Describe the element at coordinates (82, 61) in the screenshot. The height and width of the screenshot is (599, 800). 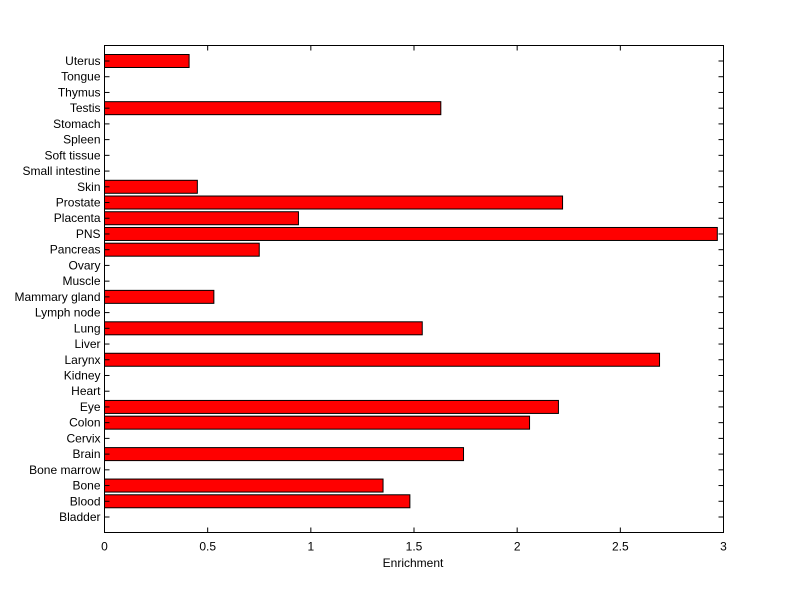
I see `y-tick-label-uterus: Uterus` at that location.